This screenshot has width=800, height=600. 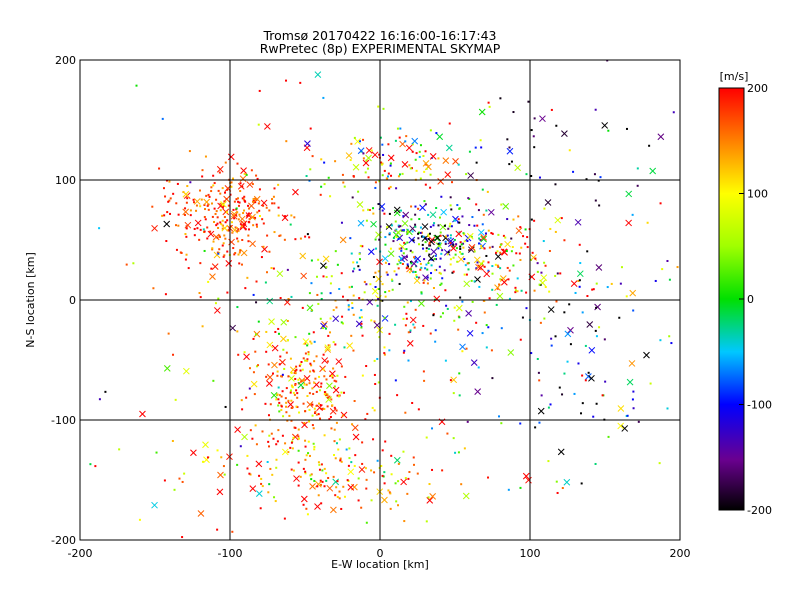 What do you see at coordinates (759, 405) in the screenshot?
I see `colorbar-tick-label: -100` at bounding box center [759, 405].